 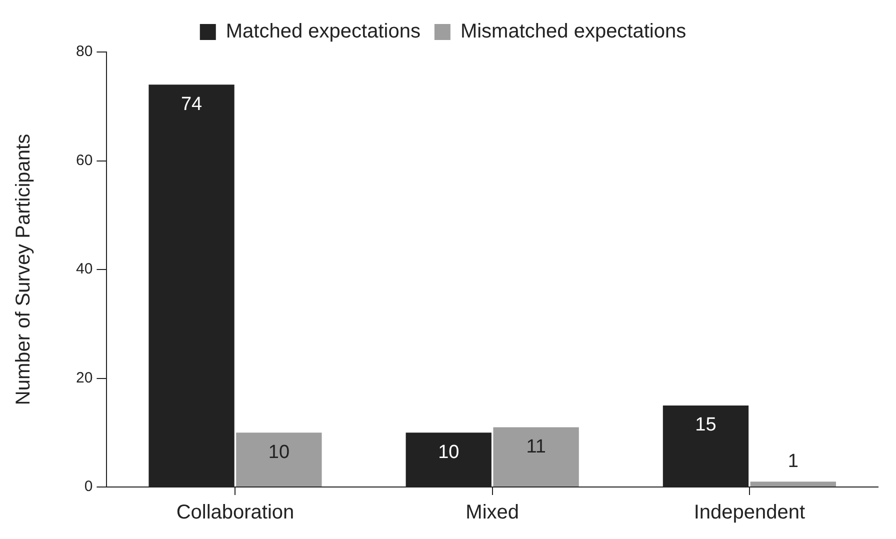 What do you see at coordinates (88, 487) in the screenshot?
I see `y-tick-label: 0` at bounding box center [88, 487].